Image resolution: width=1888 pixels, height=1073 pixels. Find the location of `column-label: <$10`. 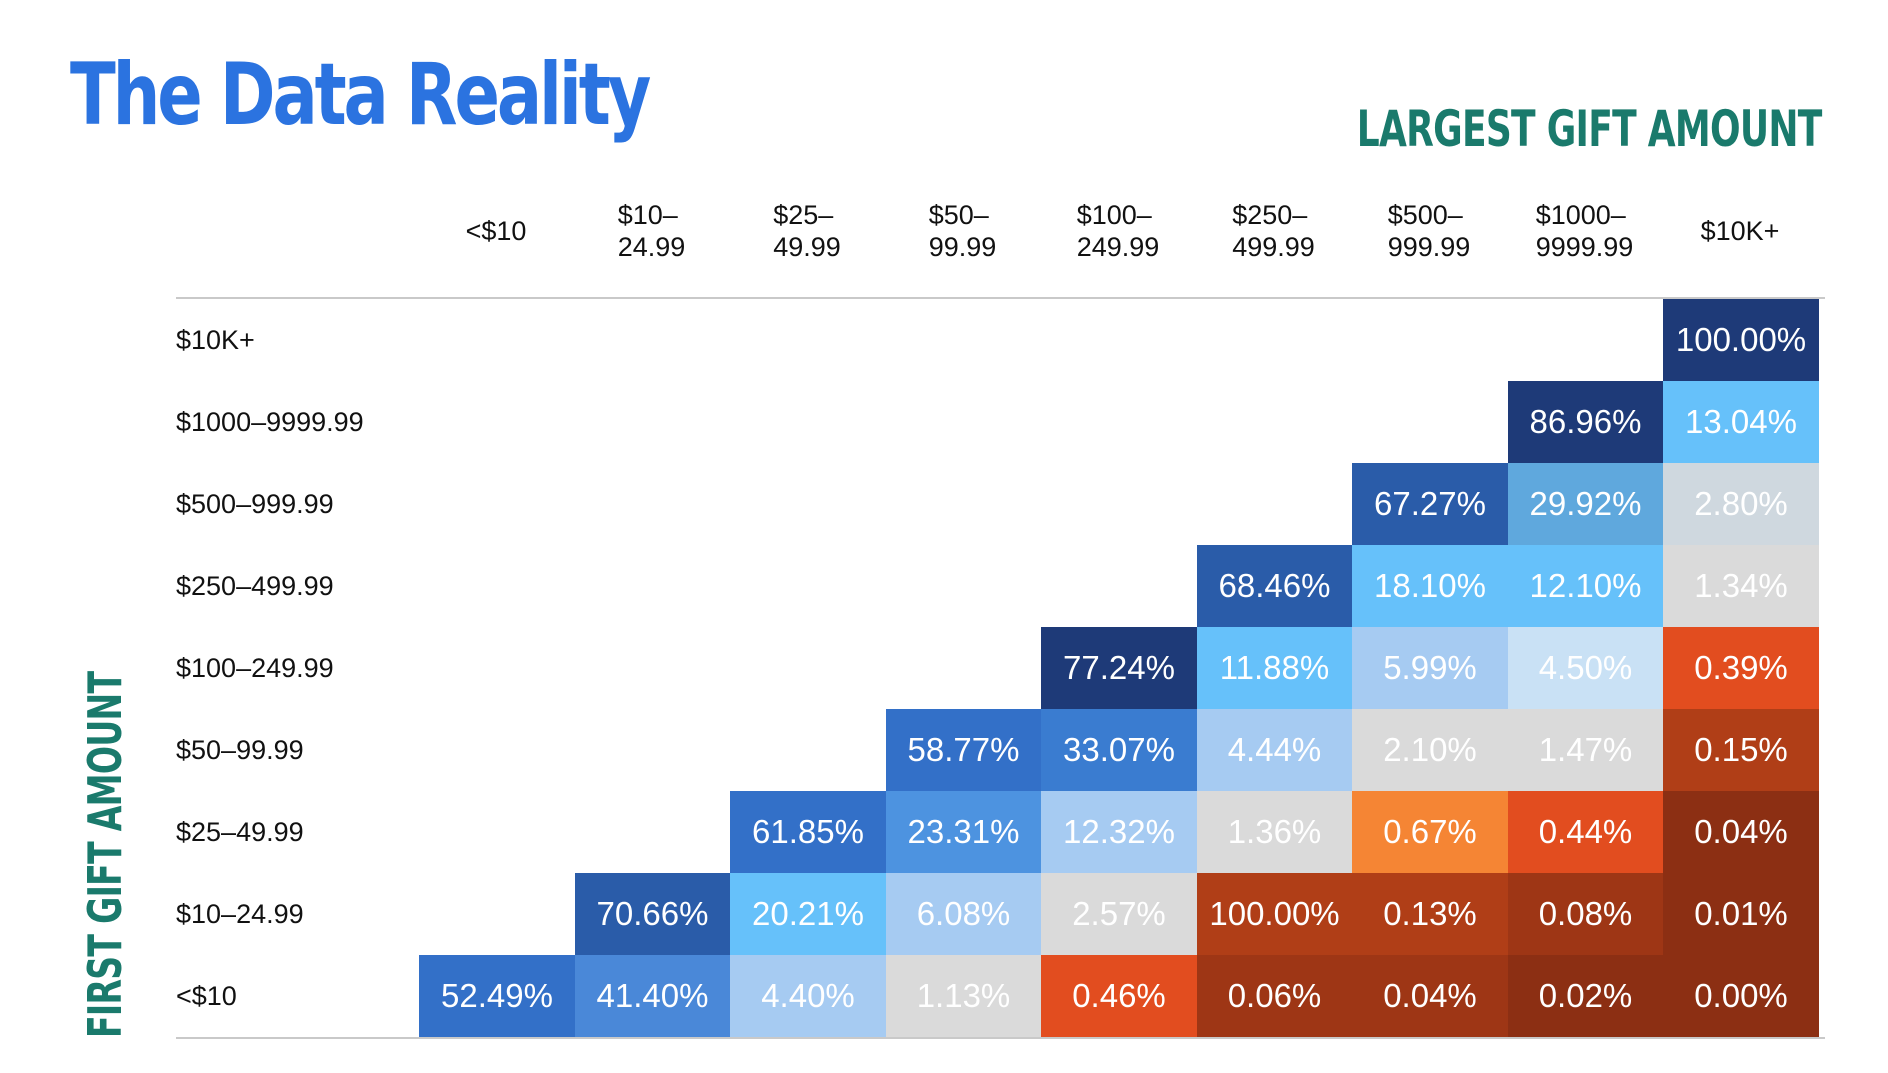

column-label: <$10 is located at coordinates (496, 230).